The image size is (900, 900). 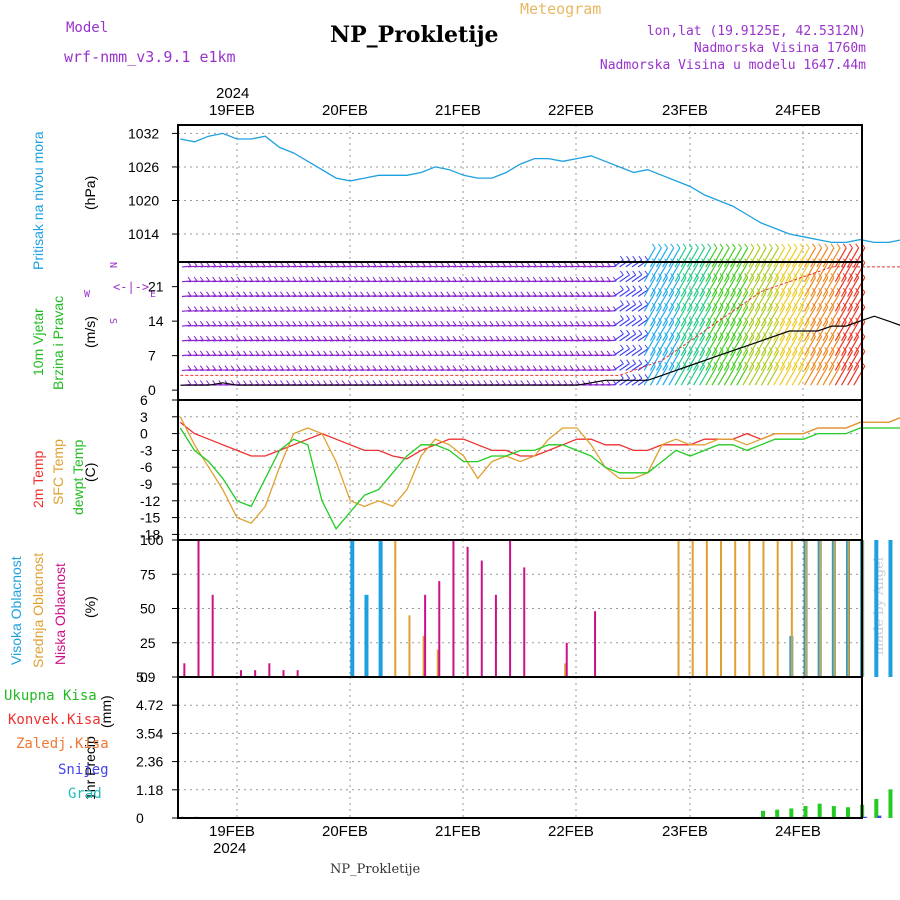 I want to click on legend-frz-rain: Zaledj.Kisa, so click(x=62, y=744).